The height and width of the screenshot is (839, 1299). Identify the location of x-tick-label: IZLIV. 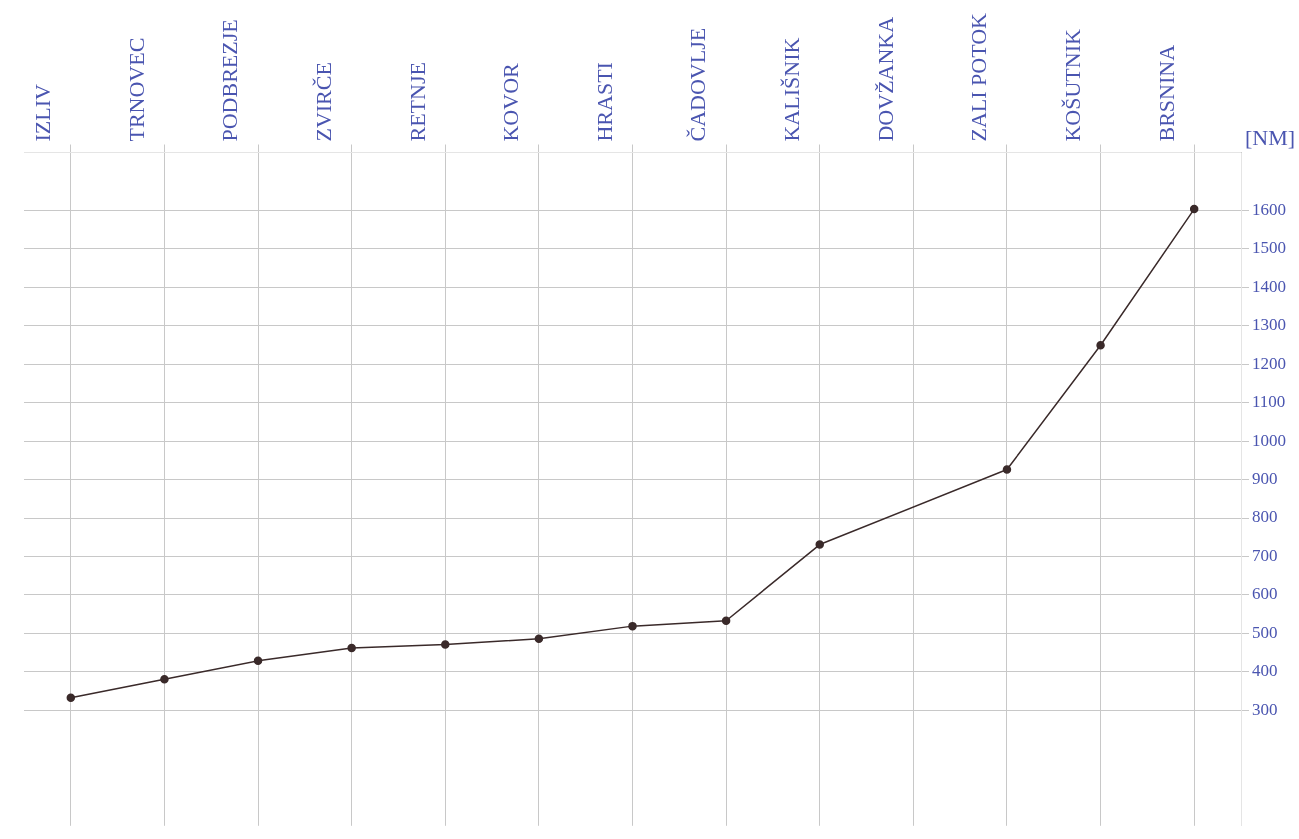
(43, 113).